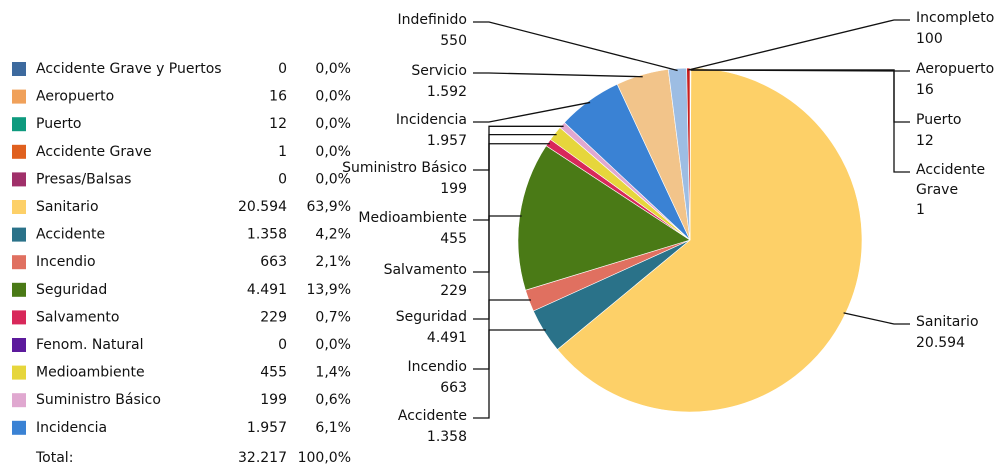 Image resolution: width=1000 pixels, height=467 pixels. I want to click on slice-label: Medioambiente, so click(412, 218).